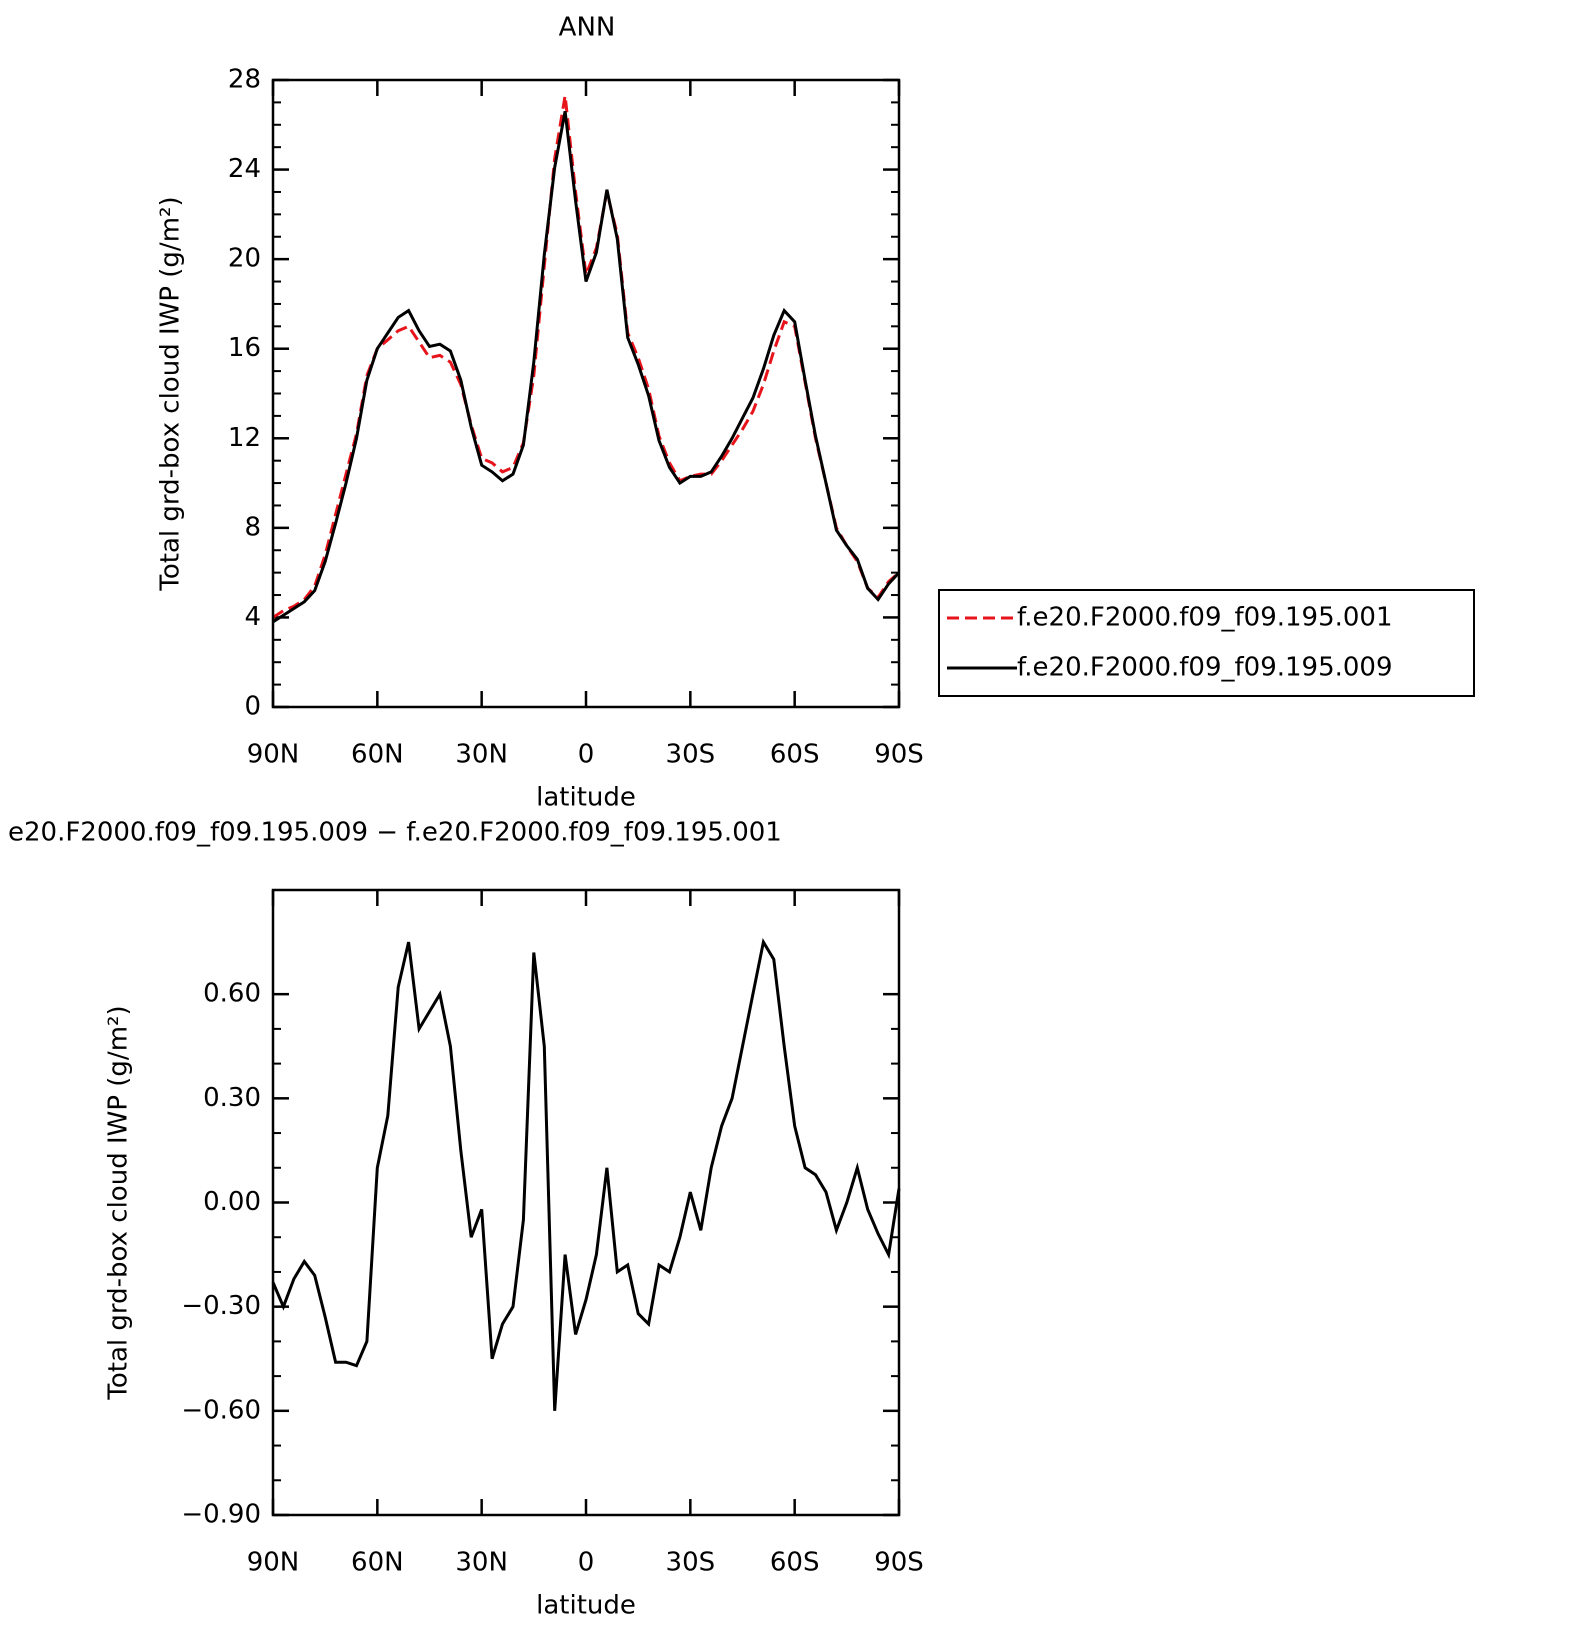 This screenshot has height=1635, width=1588. What do you see at coordinates (232, 1098) in the screenshot?
I see `y-tick-label: 0.30` at bounding box center [232, 1098].